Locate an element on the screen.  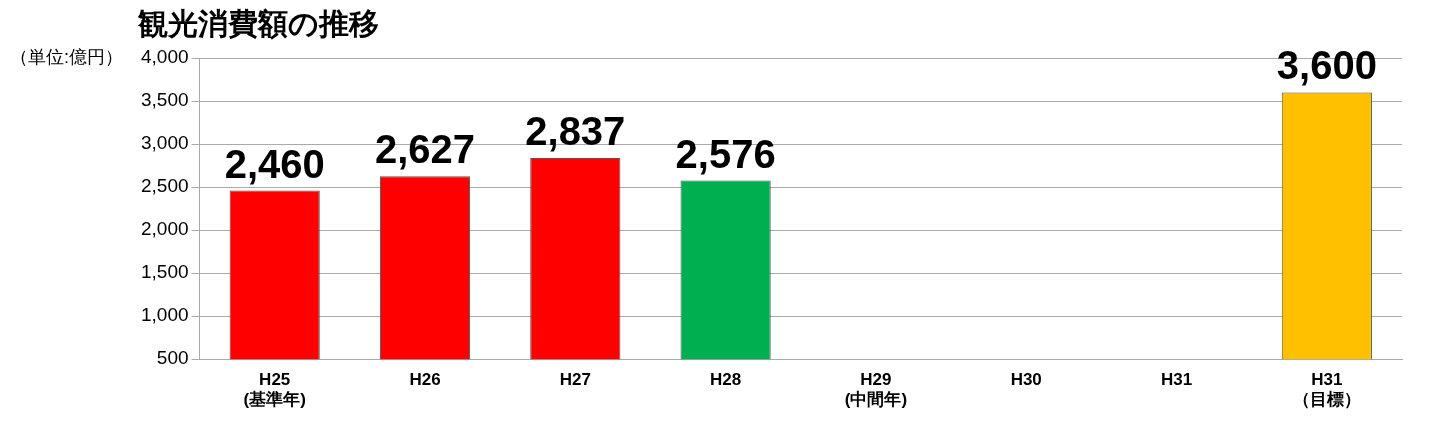
x-tick-label: H28 is located at coordinates (726, 380).